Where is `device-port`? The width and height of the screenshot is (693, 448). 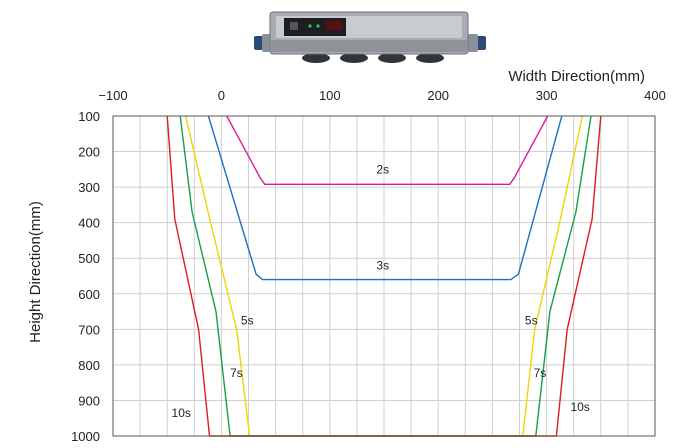 device-port is located at coordinates (294, 26).